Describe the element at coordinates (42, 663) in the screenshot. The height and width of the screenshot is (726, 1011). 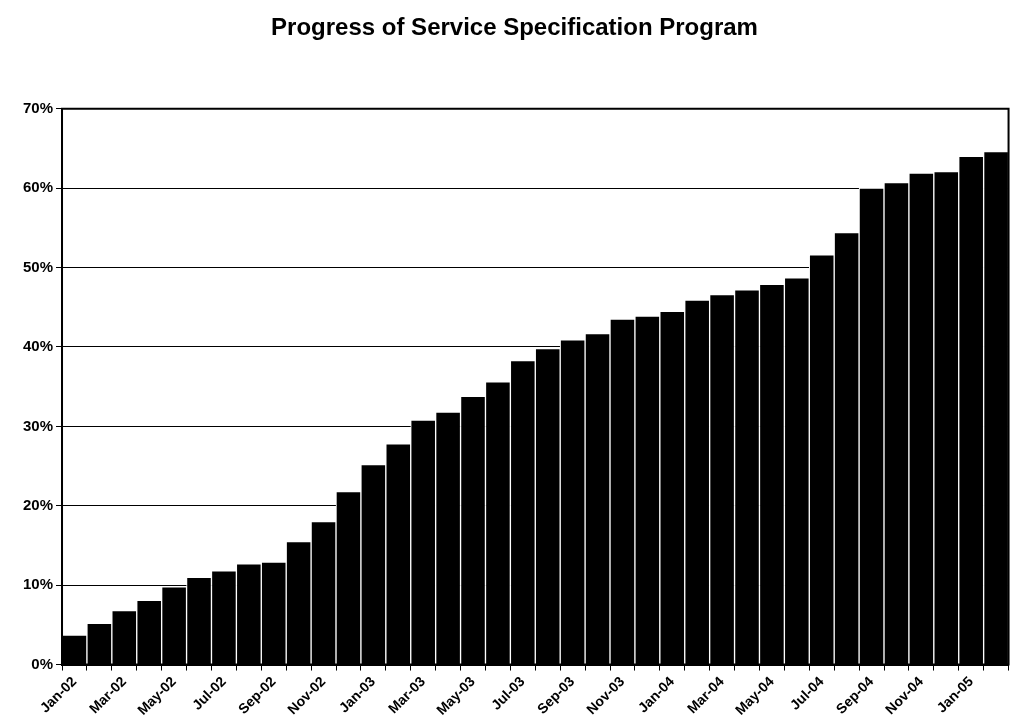
I see `y-tick-label: 0%` at that location.